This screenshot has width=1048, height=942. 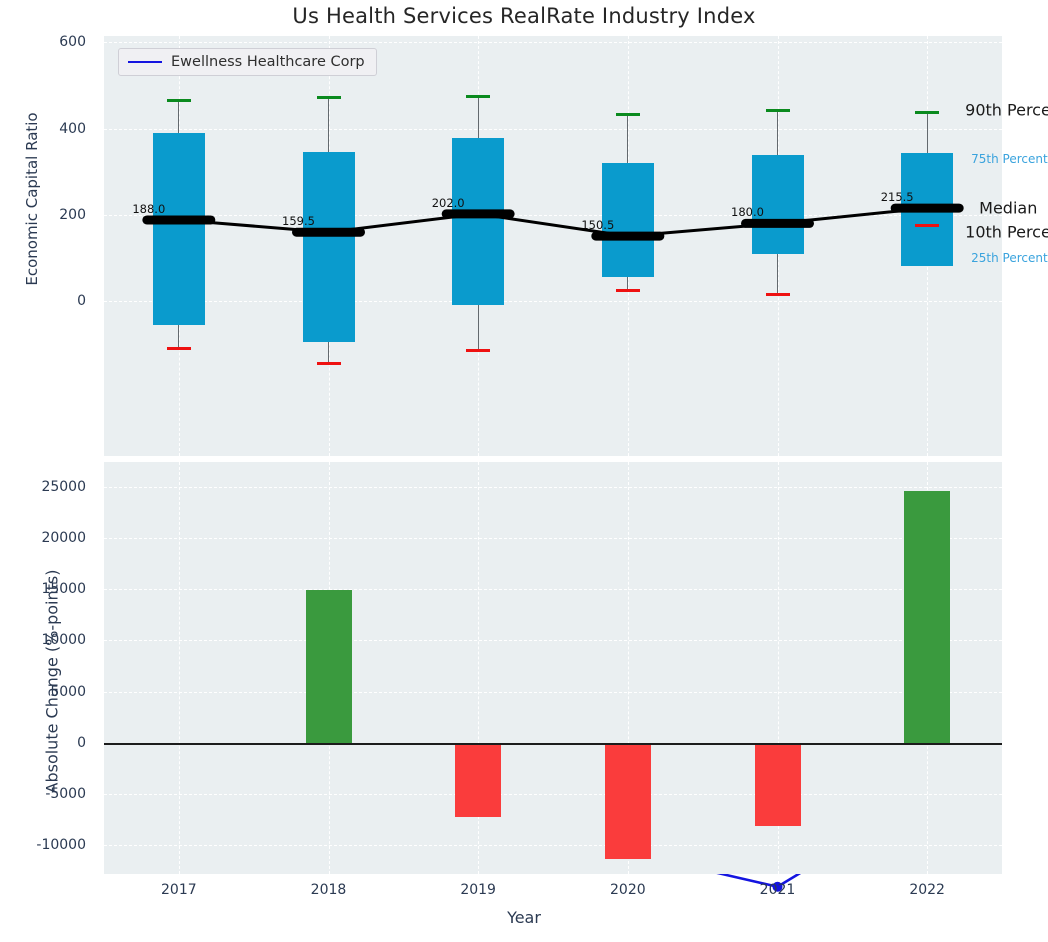 I want to click on legend-label: Ewellness Healthcare Corp, so click(x=268, y=62).